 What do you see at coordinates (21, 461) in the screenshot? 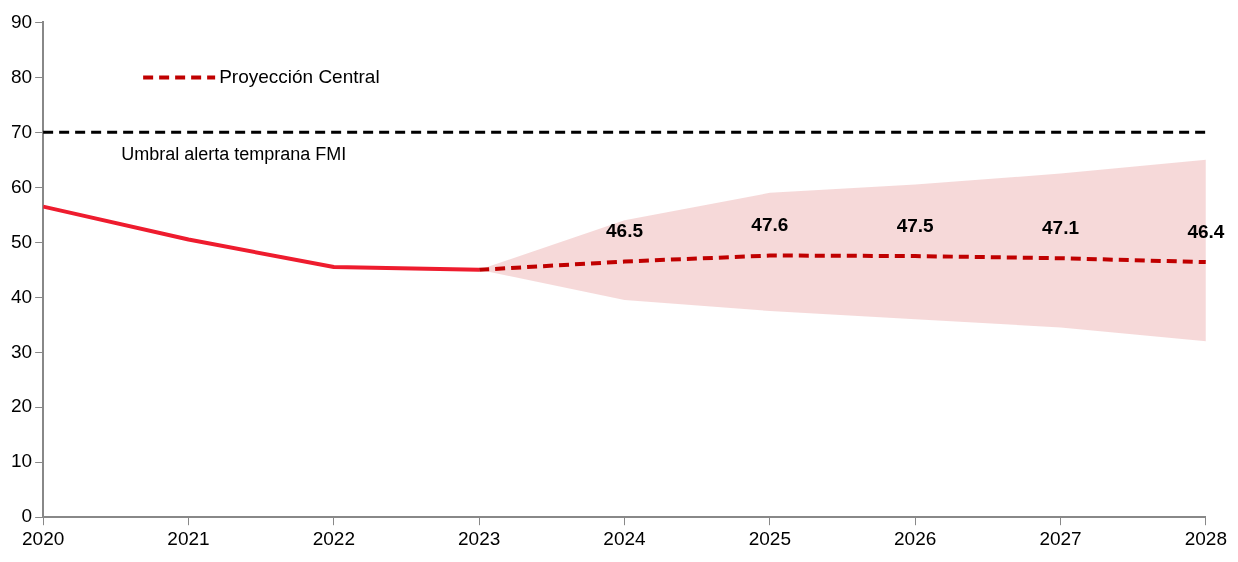
I see `y-tick-label: 10` at bounding box center [21, 461].